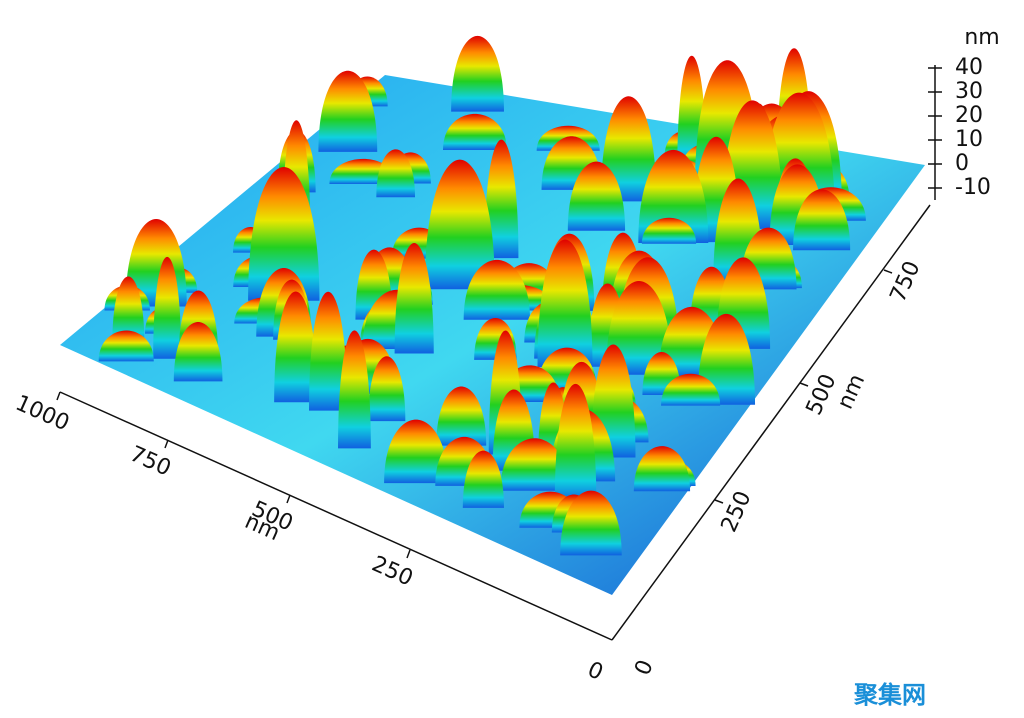  Describe the element at coordinates (969, 91) in the screenshot. I see `z-tick-label: 30` at that location.